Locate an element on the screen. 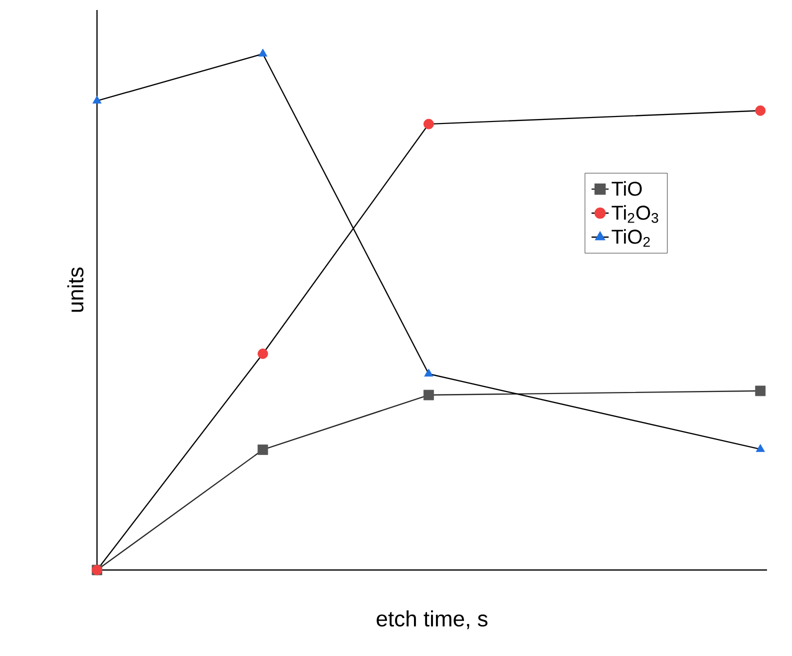 The width and height of the screenshot is (792, 656). x-axis-title: etch time, s is located at coordinates (432, 620).